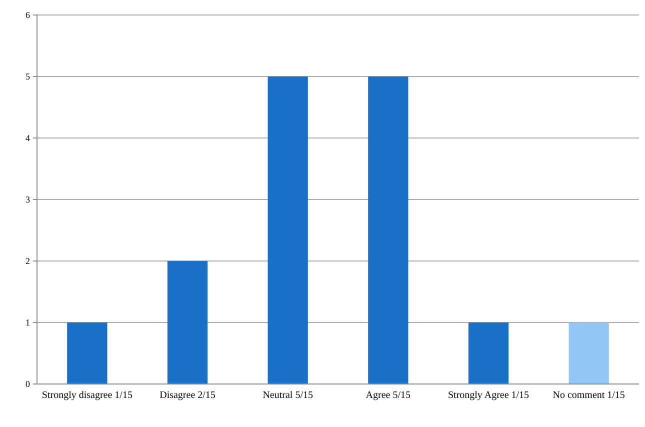 Image resolution: width=645 pixels, height=427 pixels. Describe the element at coordinates (489, 395) in the screenshot. I see `x-tick-label: Strongly Agree 1/15` at that location.